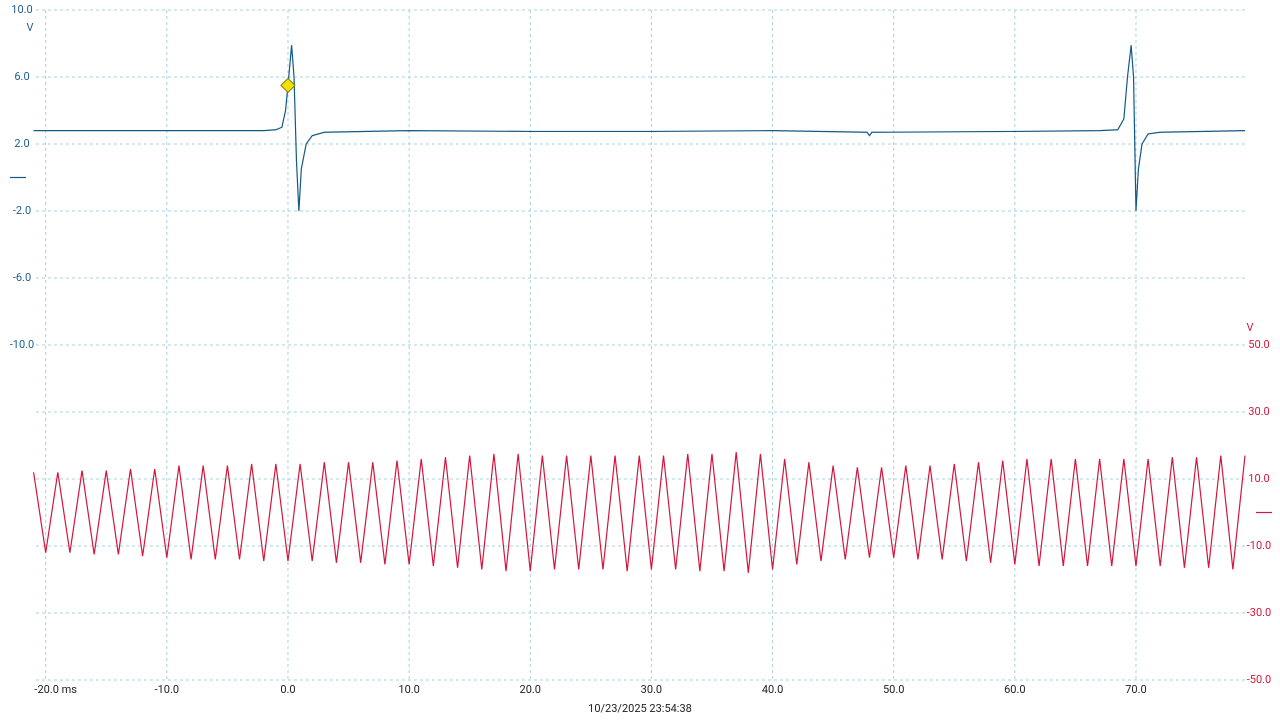 The image size is (1280, 720). I want to click on x-tick-label: 50.0, so click(893, 689).